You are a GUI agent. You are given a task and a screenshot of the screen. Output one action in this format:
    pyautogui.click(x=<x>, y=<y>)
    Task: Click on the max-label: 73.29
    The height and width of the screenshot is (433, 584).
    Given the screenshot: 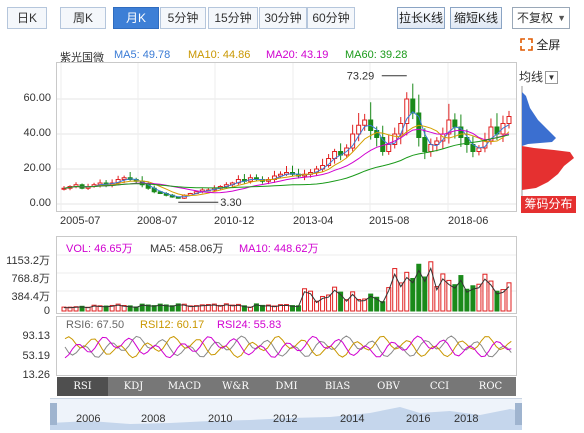 What is the action you would take?
    pyautogui.click(x=361, y=77)
    